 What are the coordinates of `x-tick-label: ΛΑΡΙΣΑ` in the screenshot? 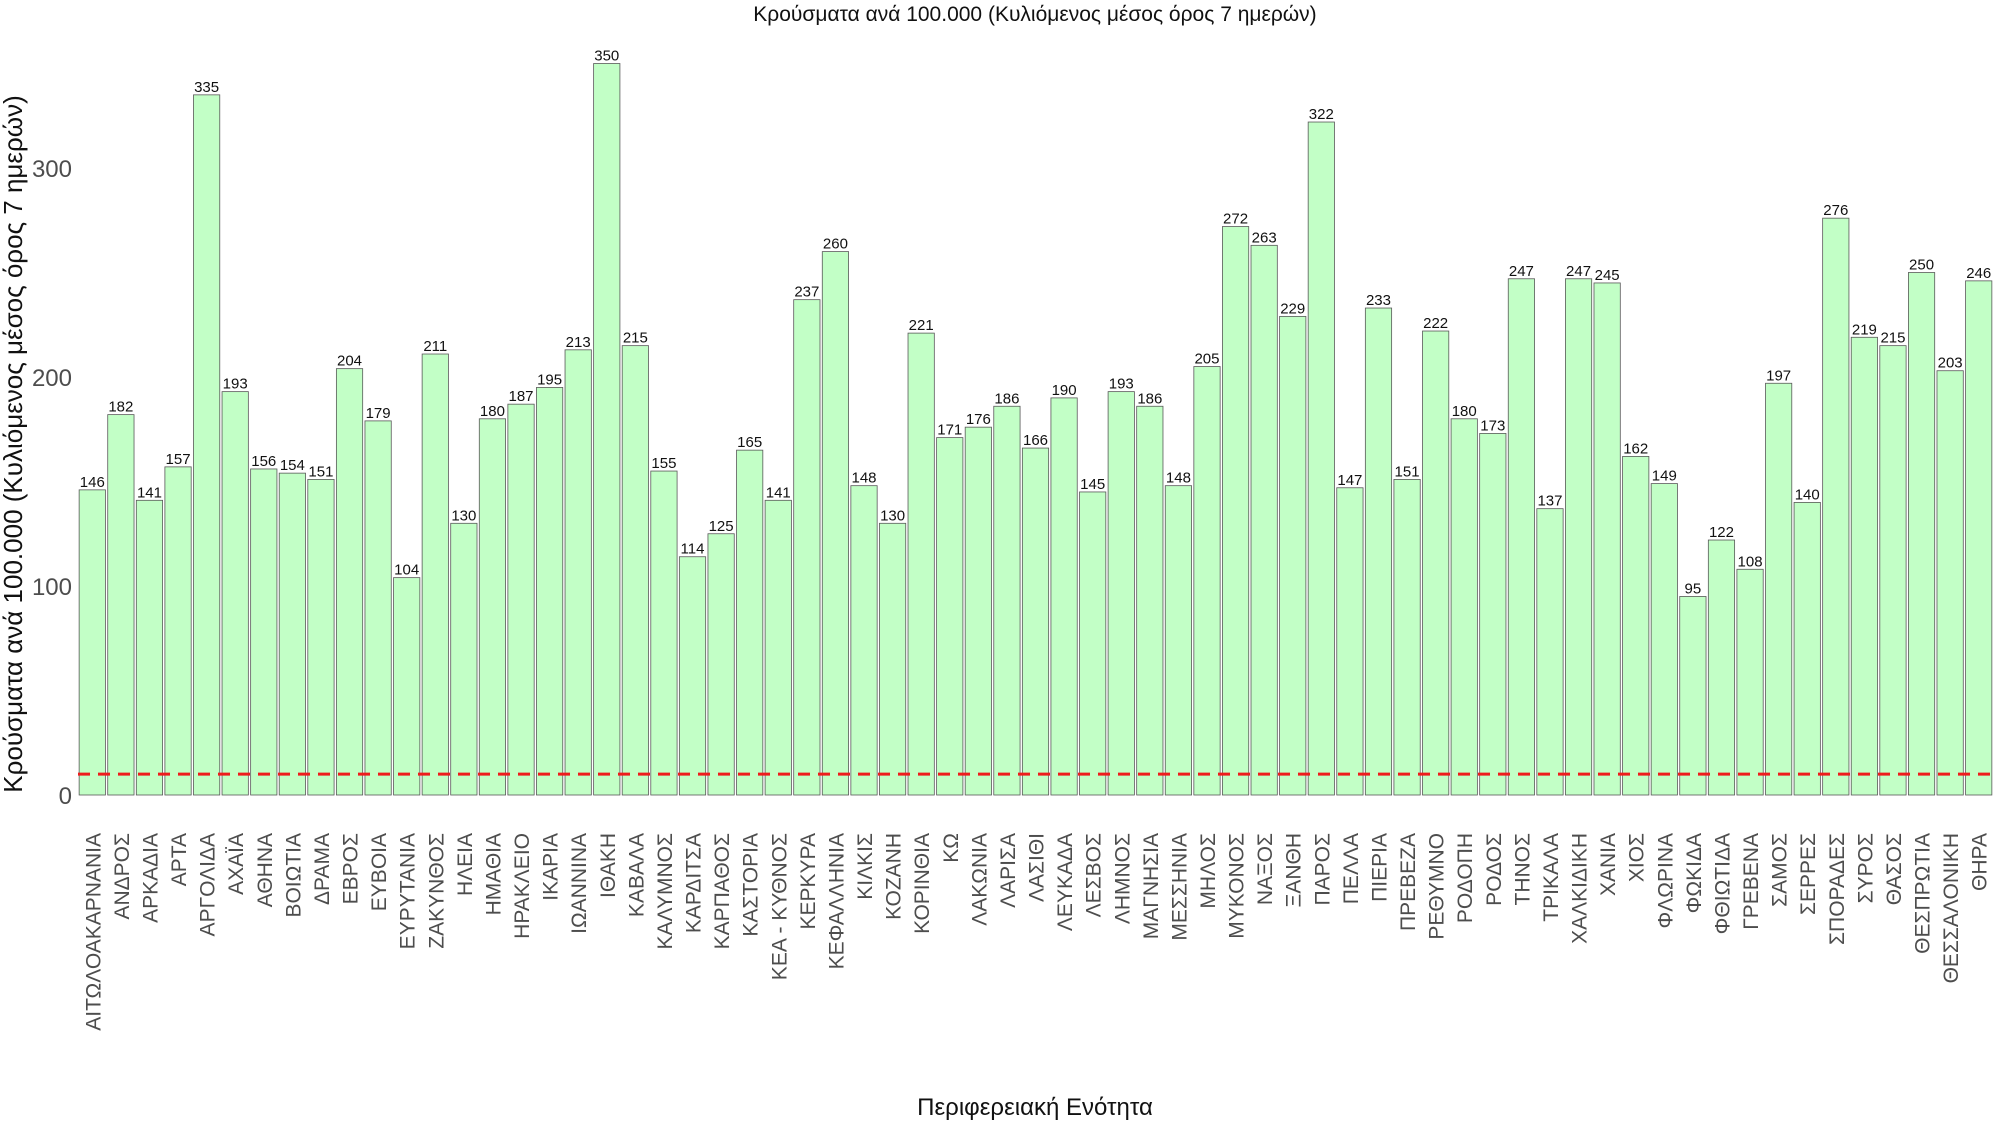 It's located at (1008, 870).